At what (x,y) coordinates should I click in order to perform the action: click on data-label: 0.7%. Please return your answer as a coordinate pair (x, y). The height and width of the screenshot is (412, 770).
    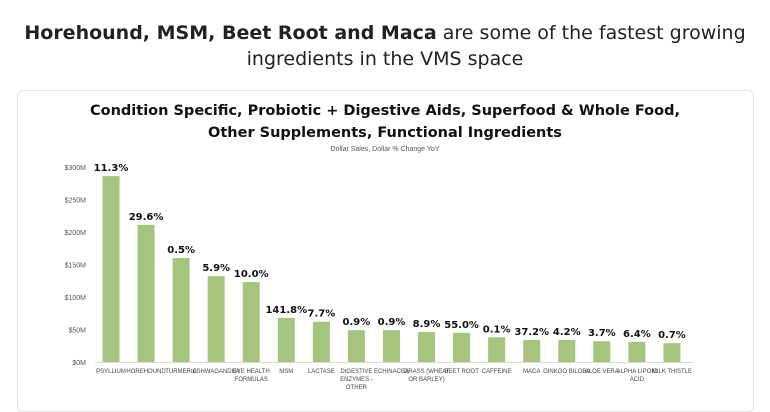
    Looking at the image, I should click on (672, 335).